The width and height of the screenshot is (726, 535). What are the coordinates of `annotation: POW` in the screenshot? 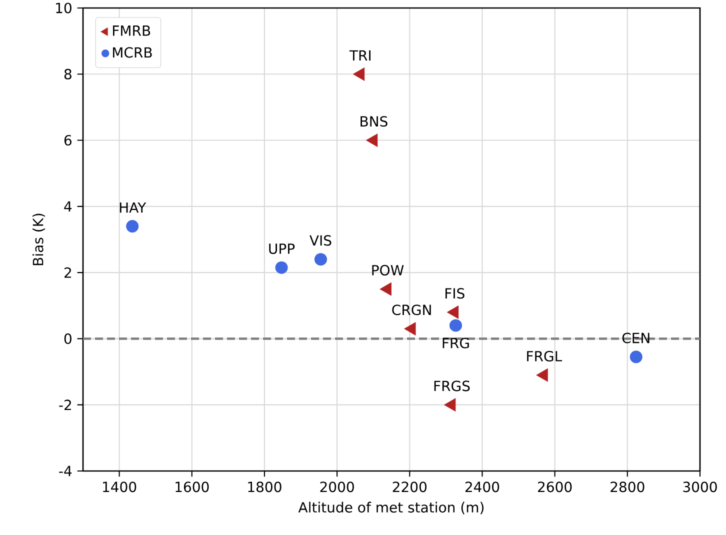 It's located at (388, 270).